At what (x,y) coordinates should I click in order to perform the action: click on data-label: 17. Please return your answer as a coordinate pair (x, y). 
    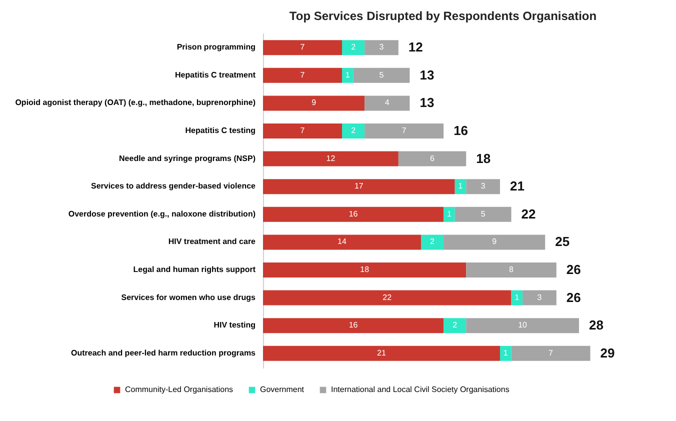
    Looking at the image, I should click on (359, 186).